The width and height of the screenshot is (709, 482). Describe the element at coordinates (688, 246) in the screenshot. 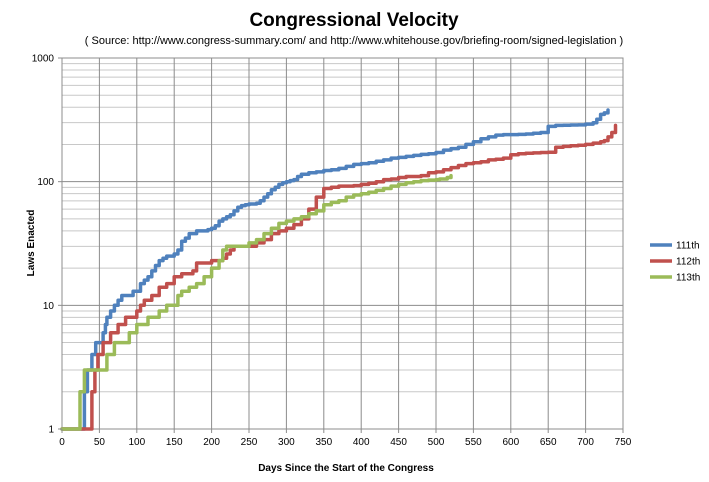

I see `legend-label-111th: 111th` at that location.